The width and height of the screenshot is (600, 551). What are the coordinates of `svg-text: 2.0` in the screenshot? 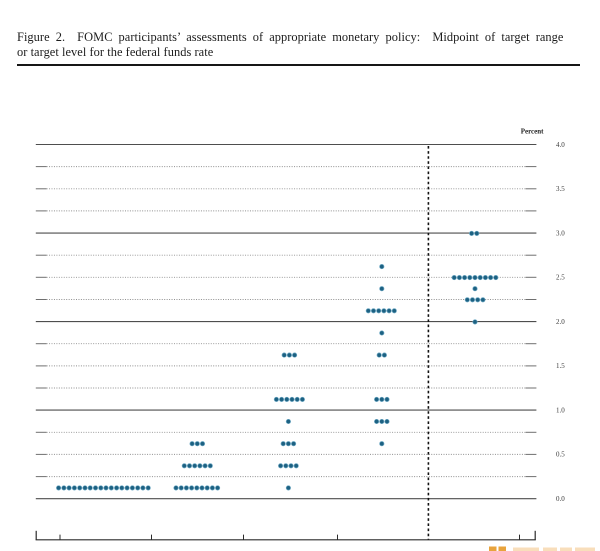 It's located at (560, 322).